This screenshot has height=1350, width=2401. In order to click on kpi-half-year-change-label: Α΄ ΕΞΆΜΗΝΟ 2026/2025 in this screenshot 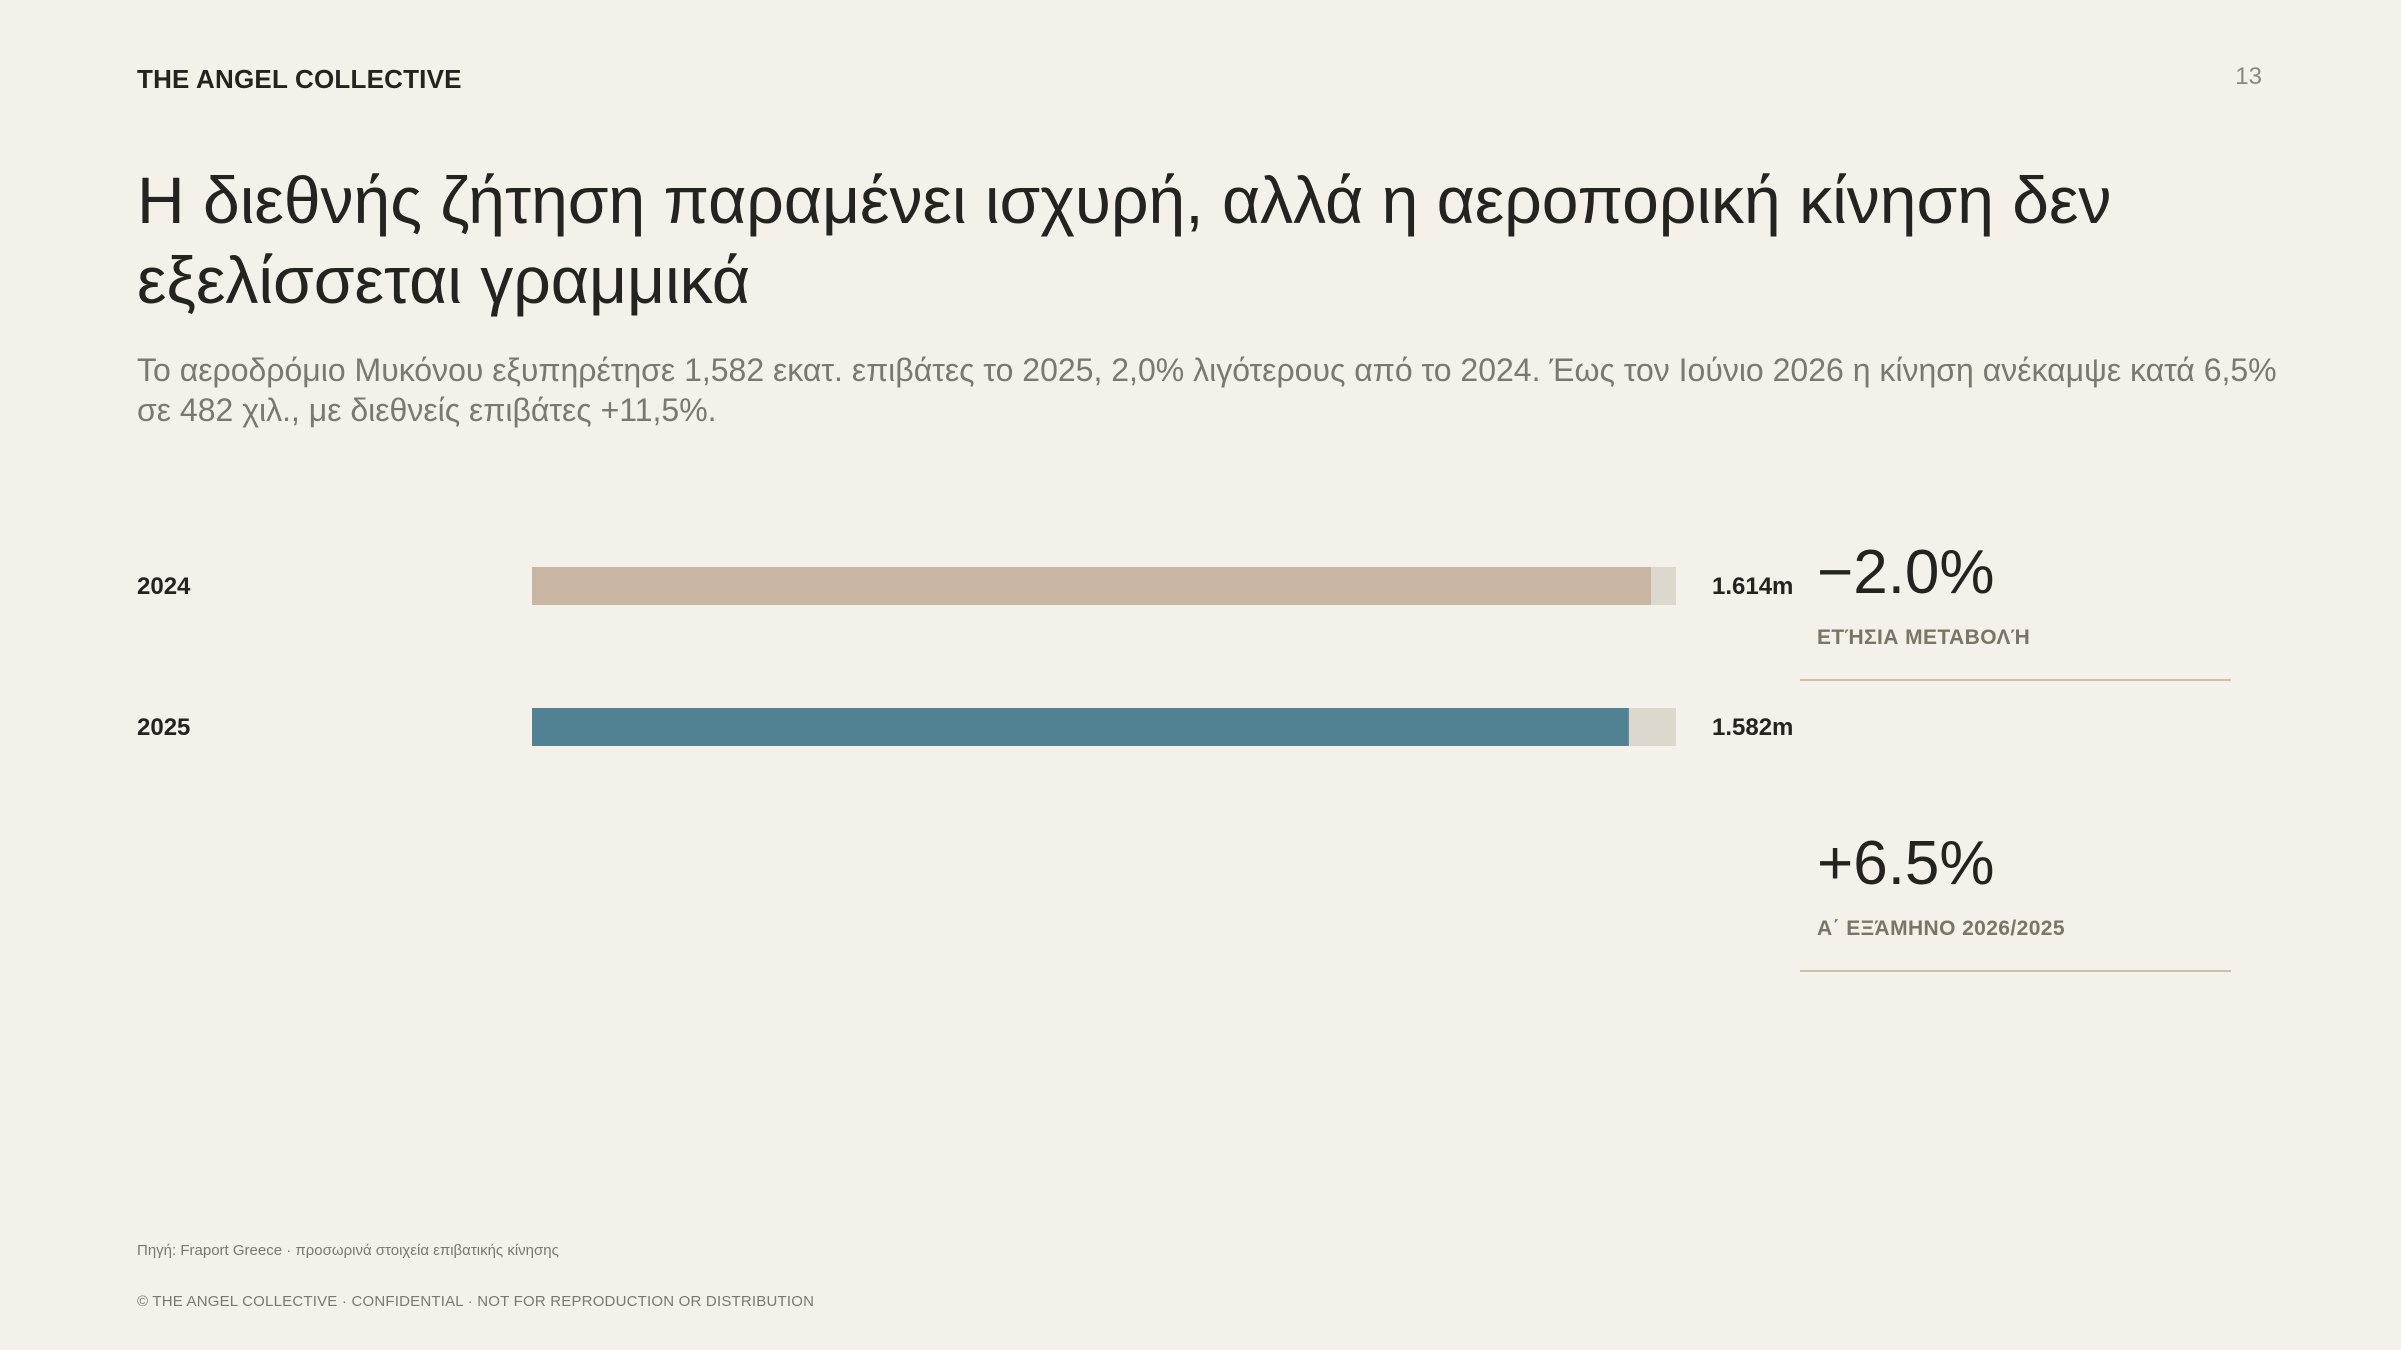, I will do `click(1941, 928)`.